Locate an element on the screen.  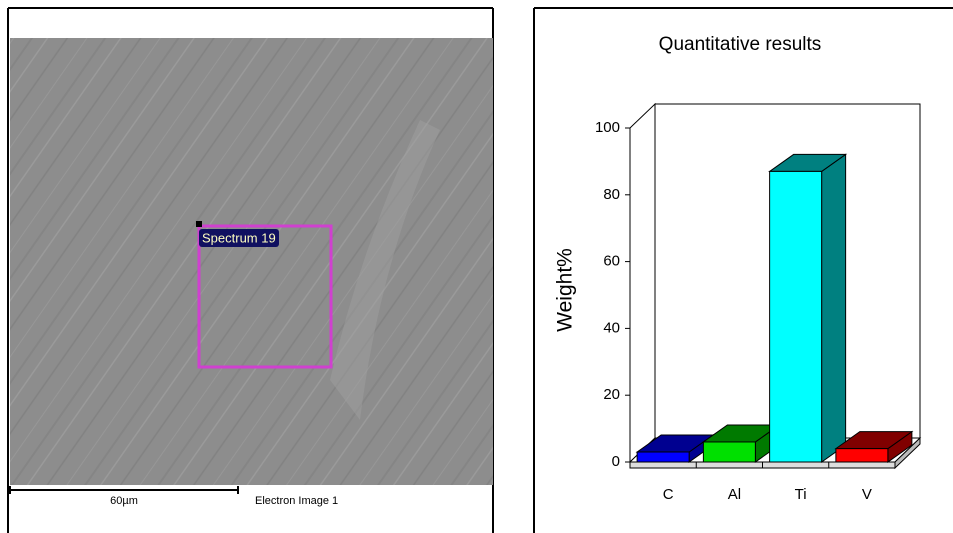
y-tick-label: 60 is located at coordinates (611, 261).